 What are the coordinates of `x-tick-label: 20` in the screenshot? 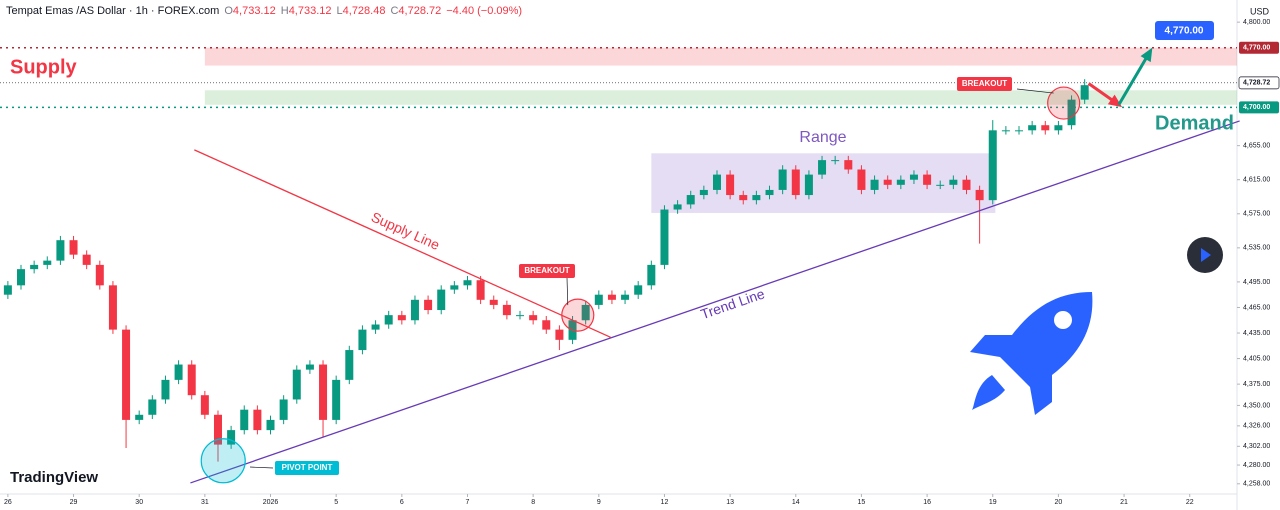 It's located at (1059, 502).